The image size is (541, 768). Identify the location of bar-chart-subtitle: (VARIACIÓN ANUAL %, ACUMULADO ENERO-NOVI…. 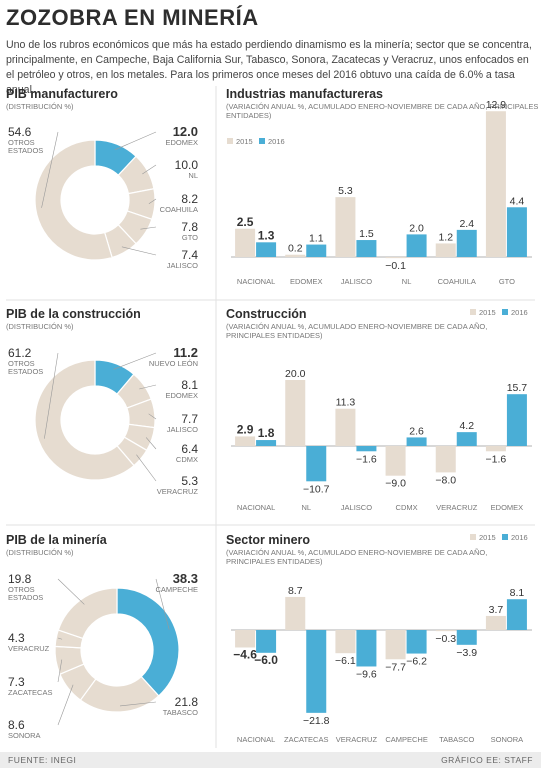
(382, 106).